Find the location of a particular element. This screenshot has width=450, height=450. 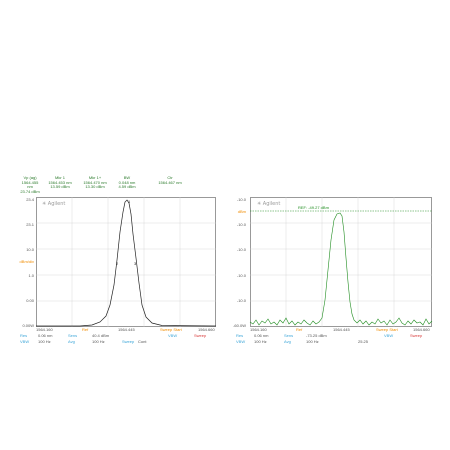

header-label: Ctr is located at coordinates (170, 177).